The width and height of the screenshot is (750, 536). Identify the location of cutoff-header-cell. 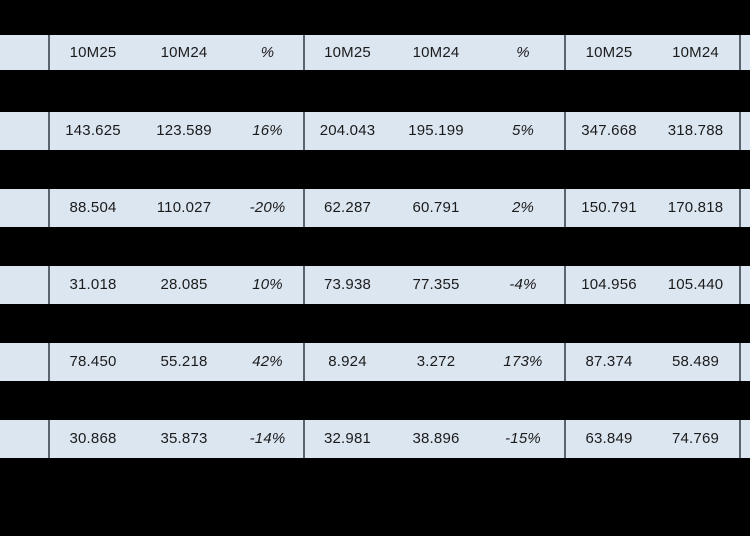
(745, 52).